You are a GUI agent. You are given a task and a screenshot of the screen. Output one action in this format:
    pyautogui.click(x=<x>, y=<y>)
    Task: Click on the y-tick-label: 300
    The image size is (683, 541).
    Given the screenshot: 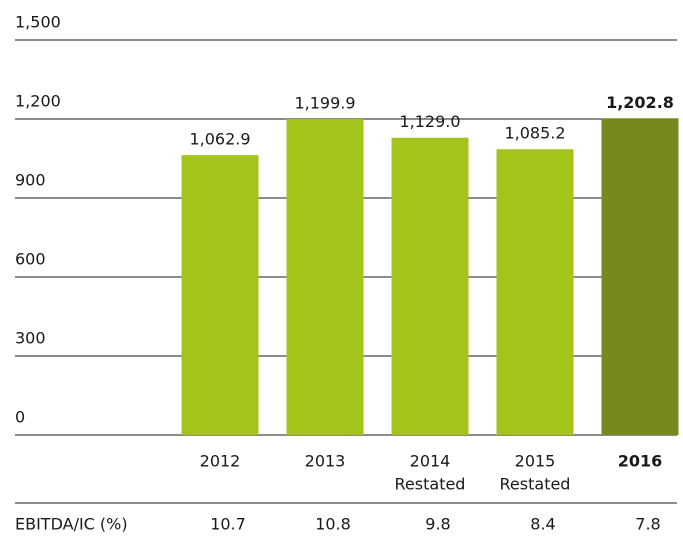 What is the action you would take?
    pyautogui.click(x=30, y=338)
    